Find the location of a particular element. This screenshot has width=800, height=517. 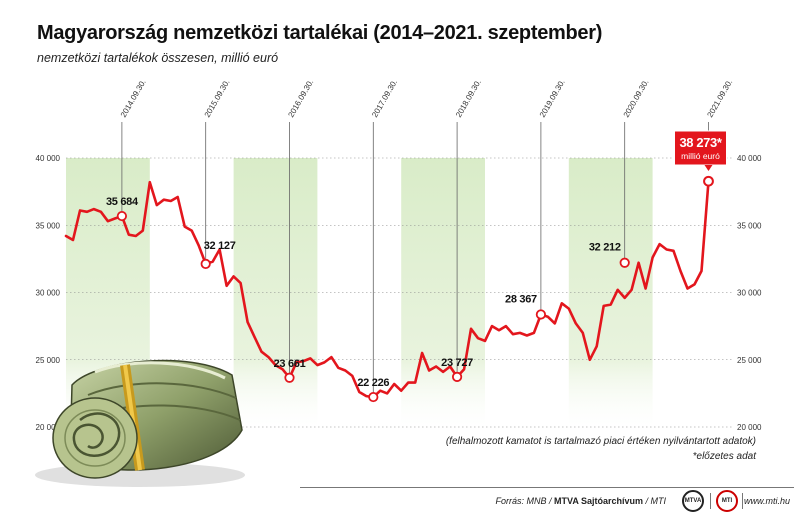

highlight-value: 38 273* is located at coordinates (700, 142).